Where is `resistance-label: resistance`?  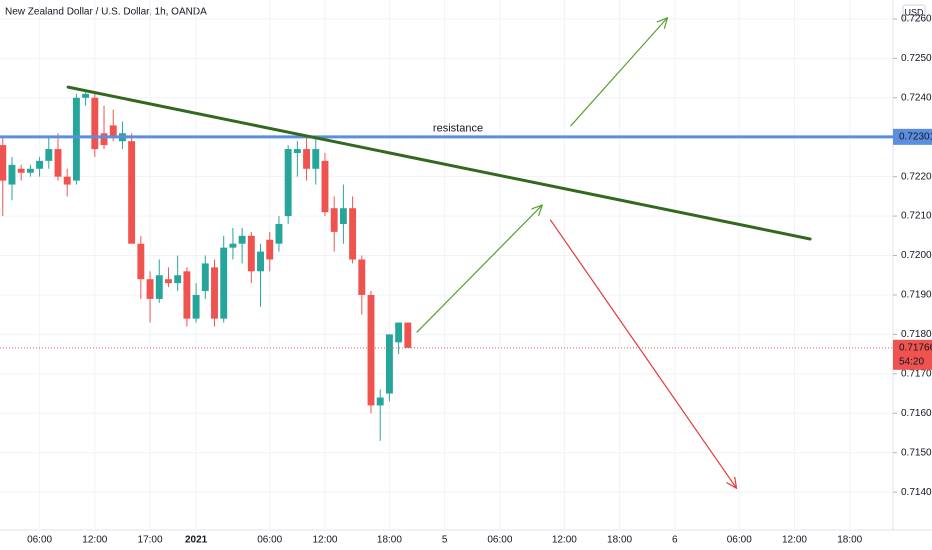
resistance-label: resistance is located at coordinates (458, 129).